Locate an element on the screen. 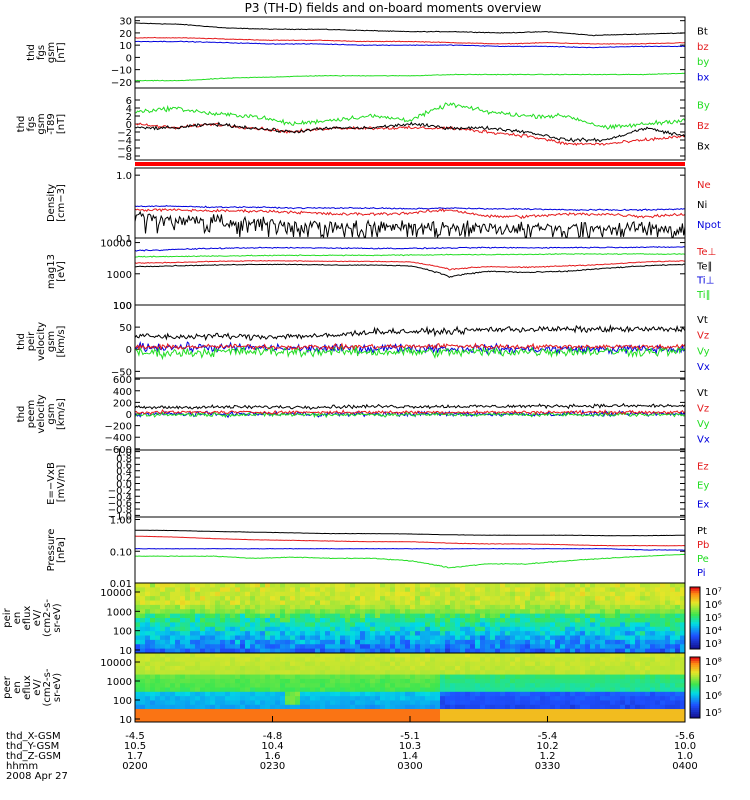 The image size is (750, 800). colorbar-segment is located at coordinates (695, 680).